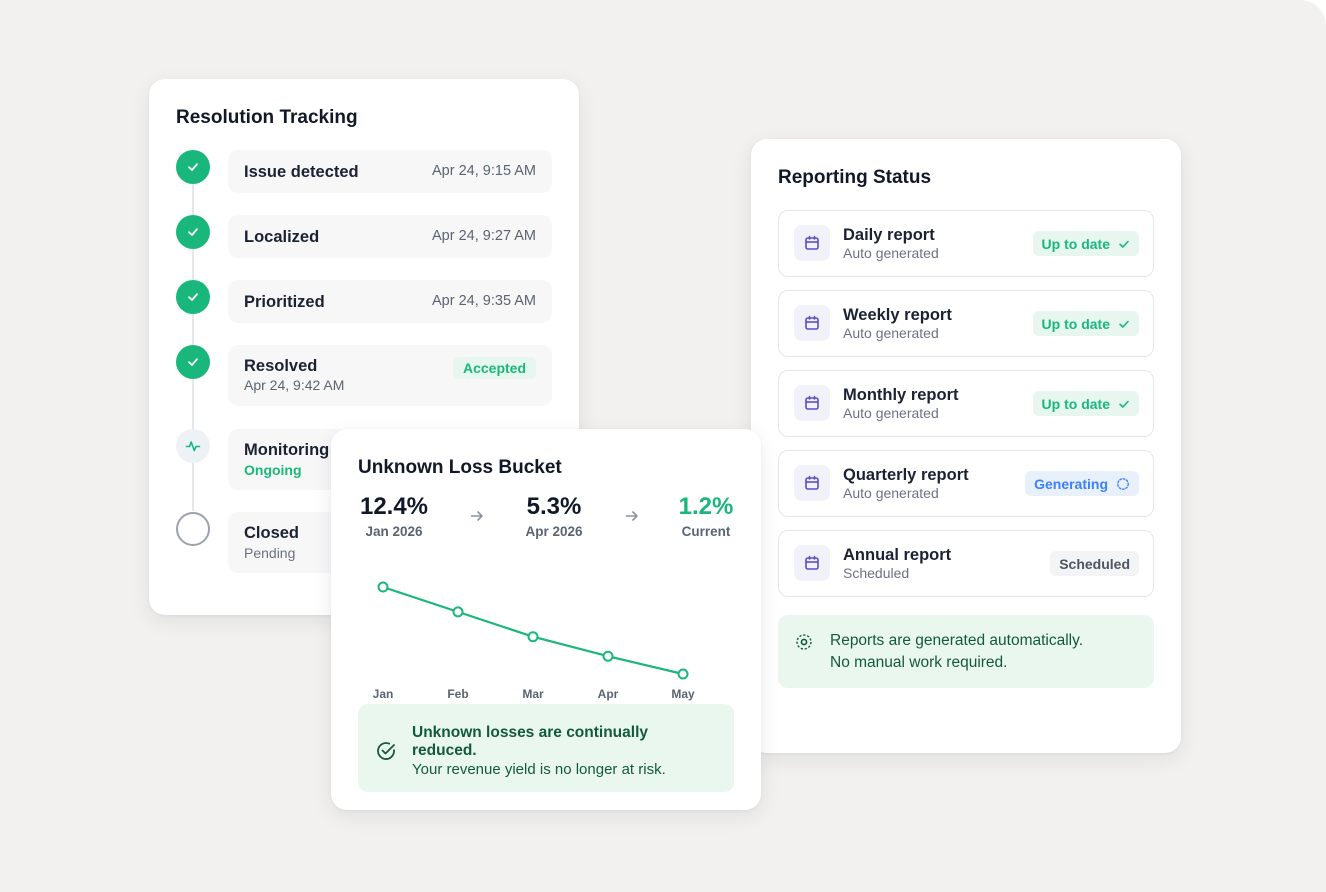 The width and height of the screenshot is (1326, 892). Describe the element at coordinates (919, 662) in the screenshot. I see `note-line-2: No manual work required.` at that location.